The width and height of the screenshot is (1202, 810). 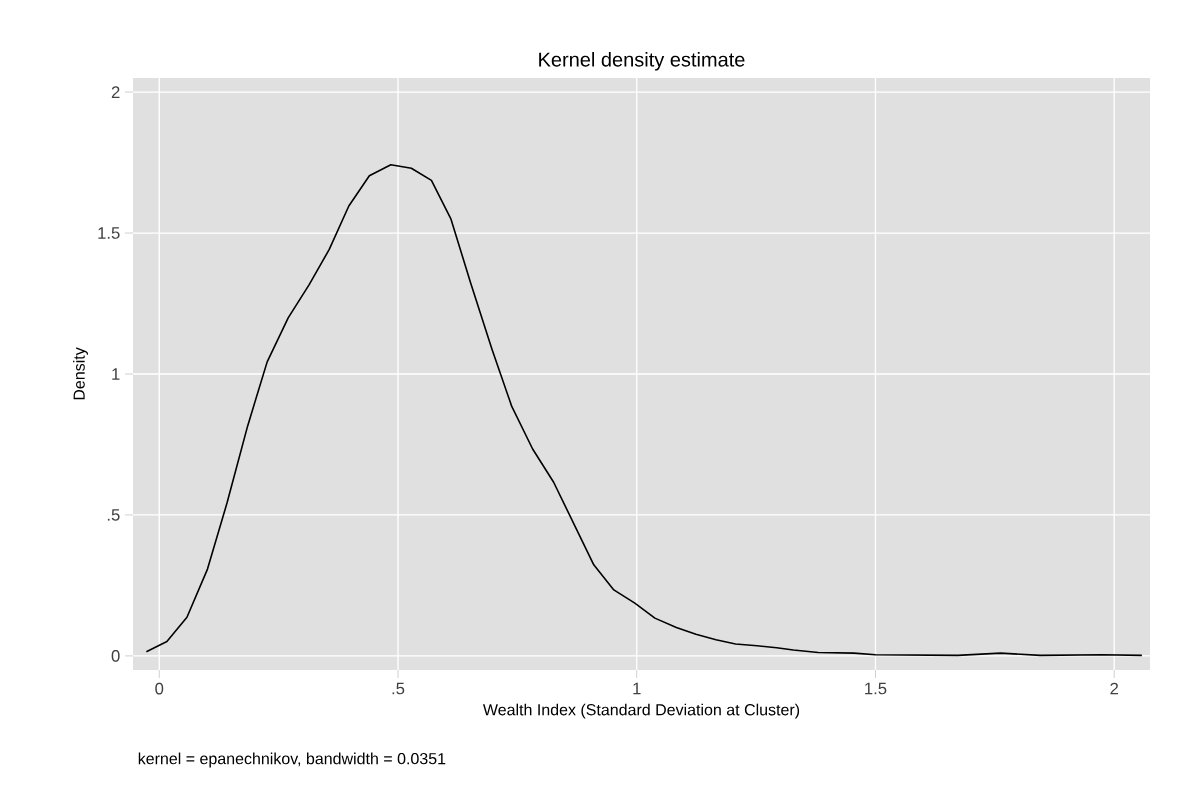 What do you see at coordinates (1114, 688) in the screenshot?
I see `x-tick-label: 2` at bounding box center [1114, 688].